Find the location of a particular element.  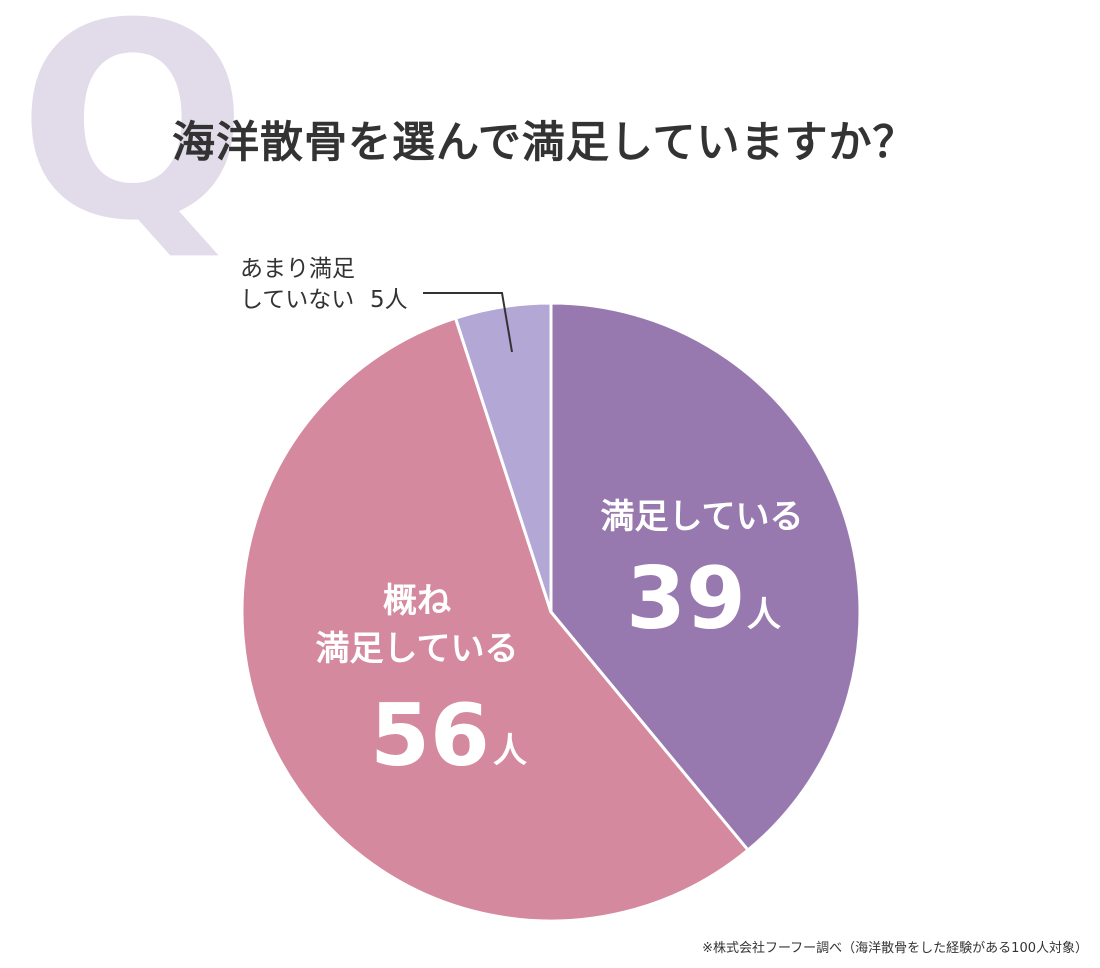

value-satisfied: 39 is located at coordinates (686, 599).